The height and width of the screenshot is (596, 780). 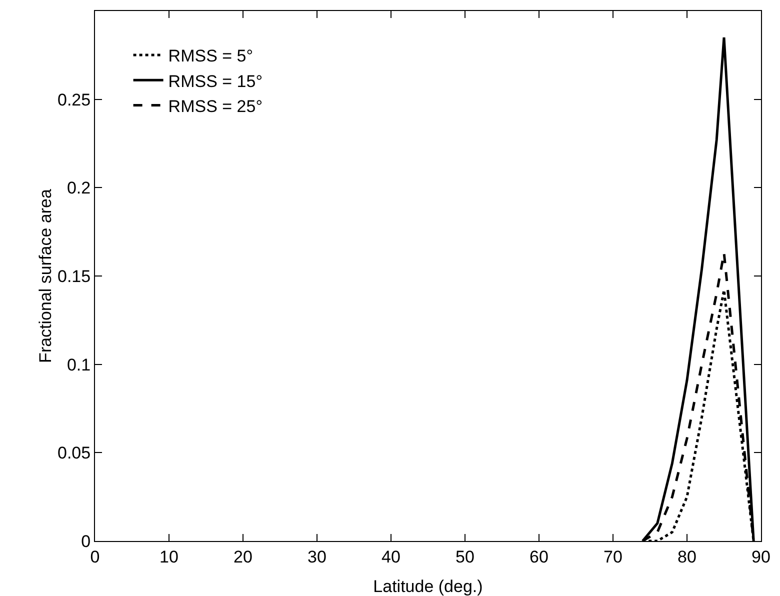 I want to click on y-tick-label: 0.05, so click(x=74, y=453).